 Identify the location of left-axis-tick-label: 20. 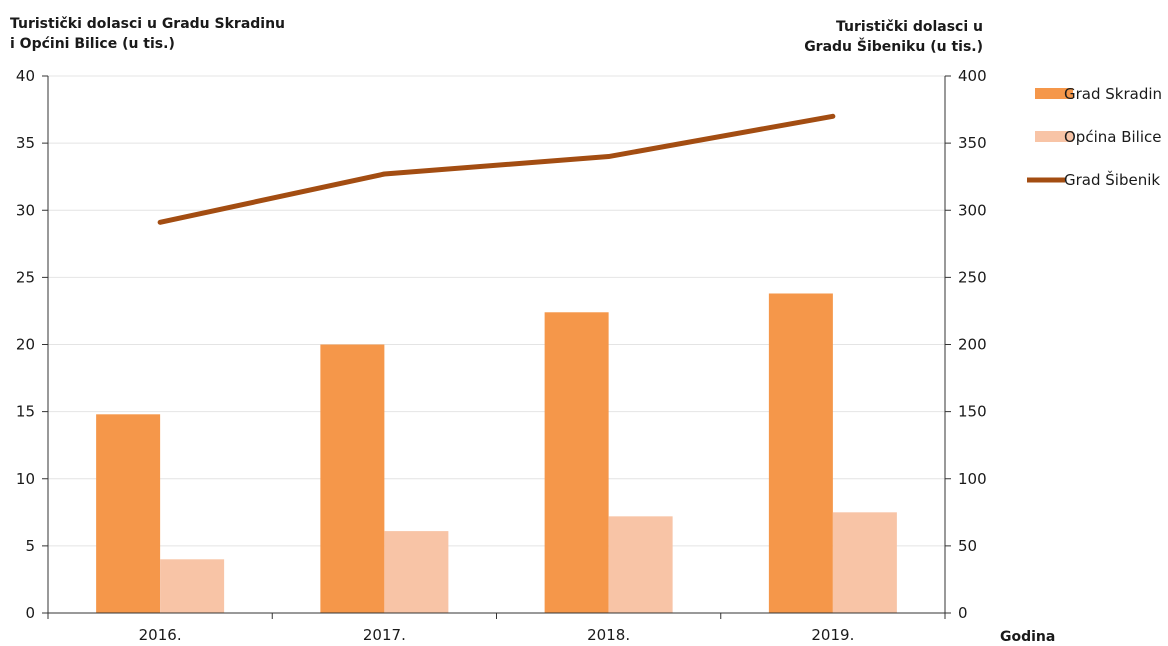
(25, 345).